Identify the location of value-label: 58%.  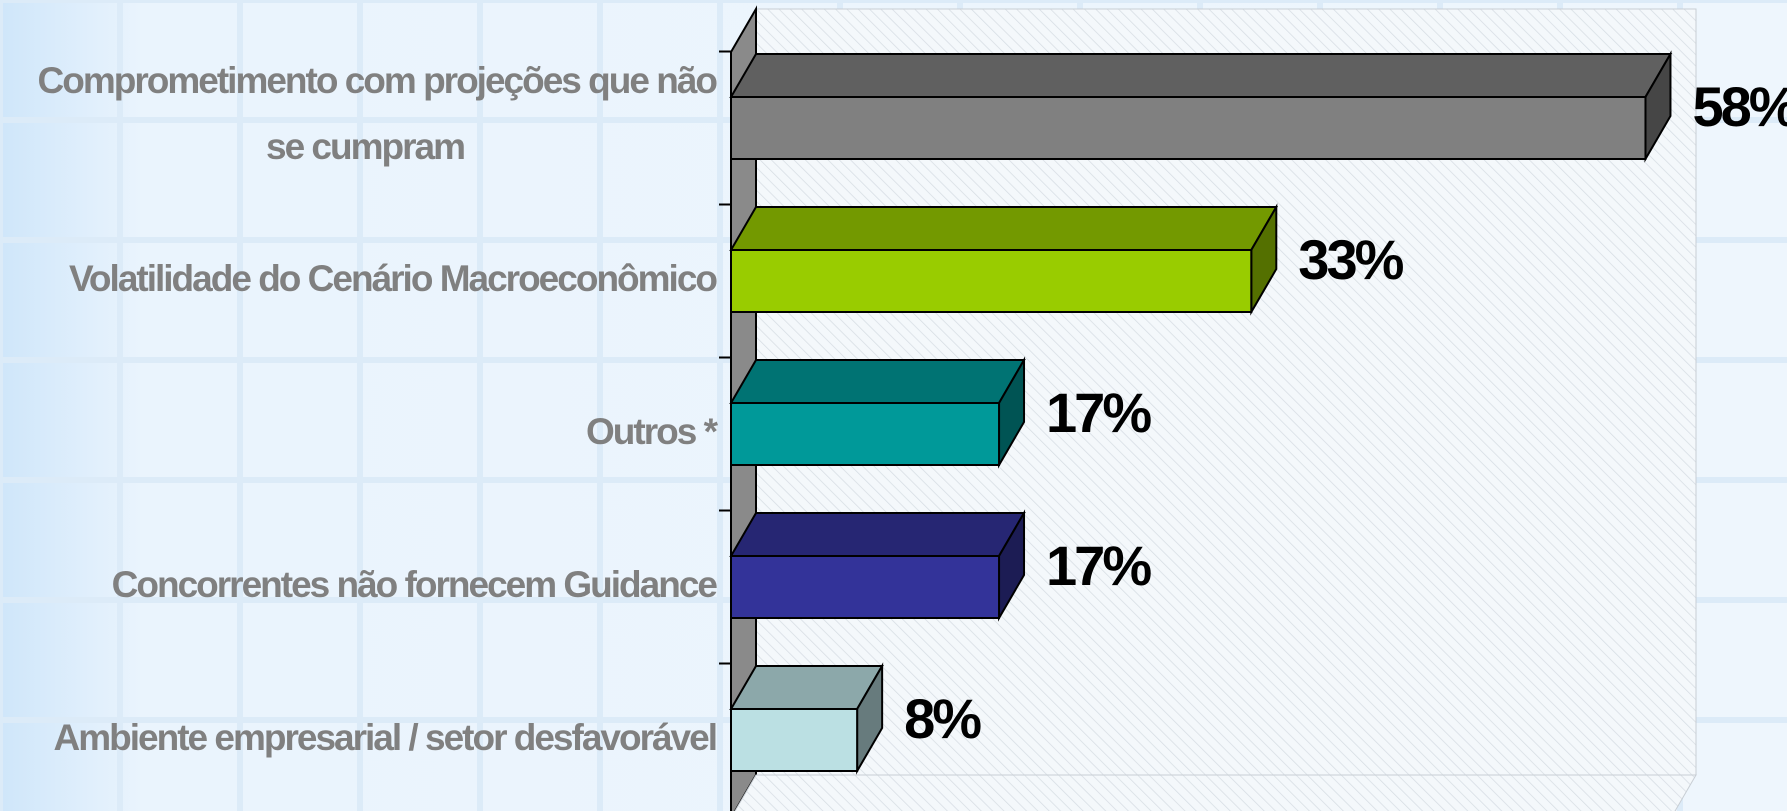
(1739, 106).